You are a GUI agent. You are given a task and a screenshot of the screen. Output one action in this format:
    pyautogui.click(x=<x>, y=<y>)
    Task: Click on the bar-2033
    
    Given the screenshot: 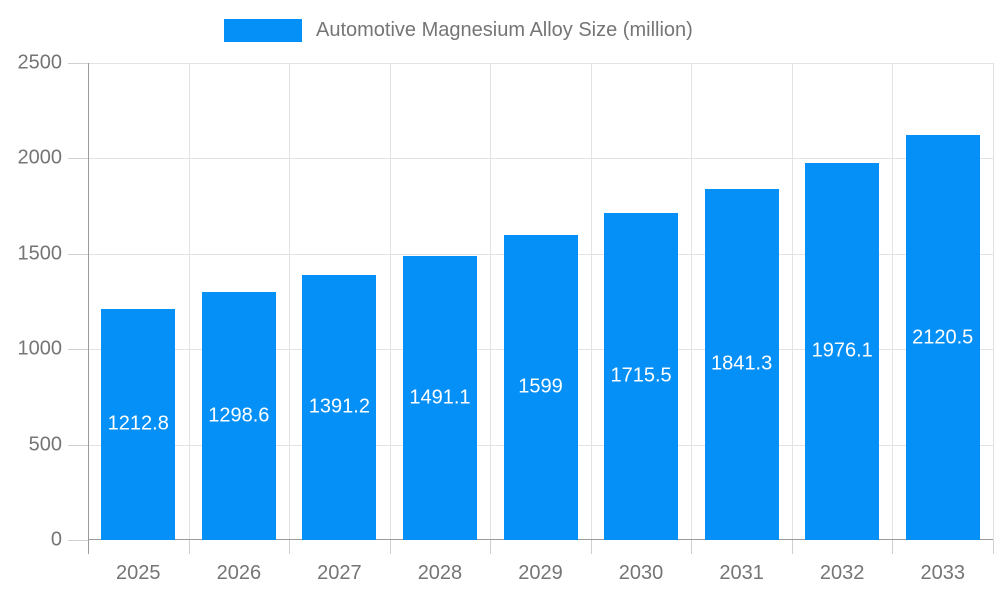 What is the action you would take?
    pyautogui.click(x=942, y=337)
    